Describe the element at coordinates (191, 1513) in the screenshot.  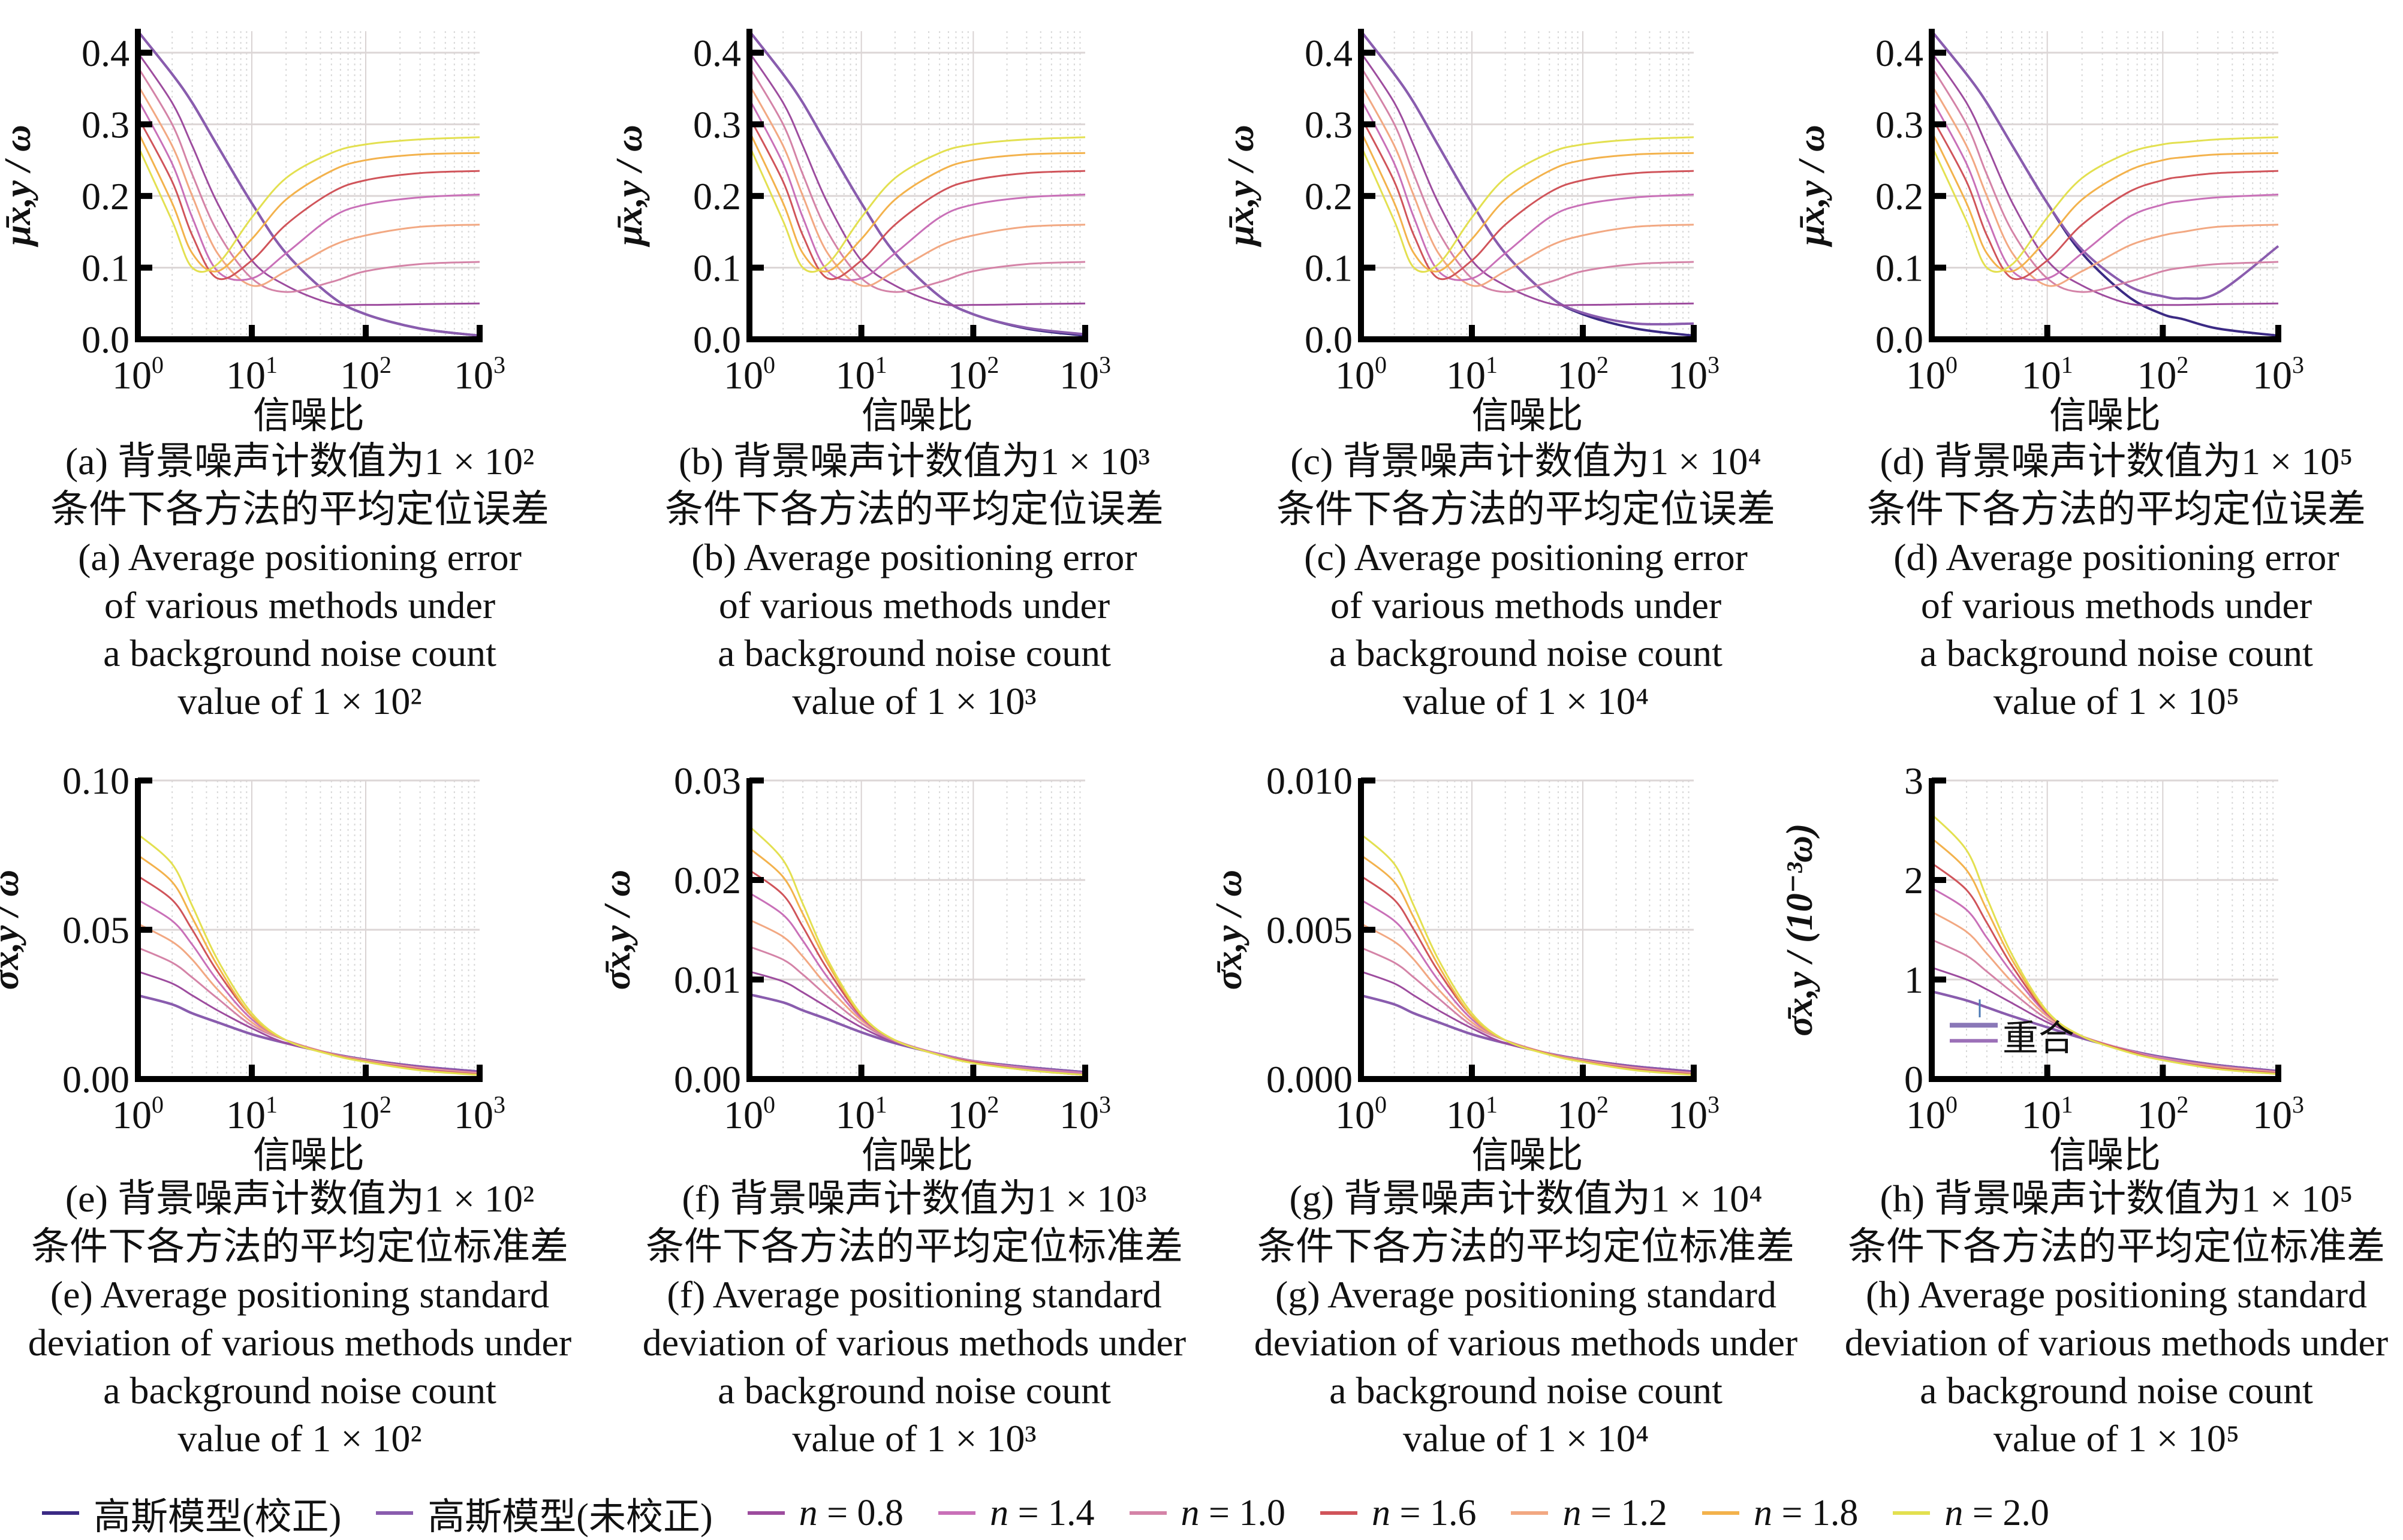
I see `legend-item: 高斯模型(校正)` at that location.